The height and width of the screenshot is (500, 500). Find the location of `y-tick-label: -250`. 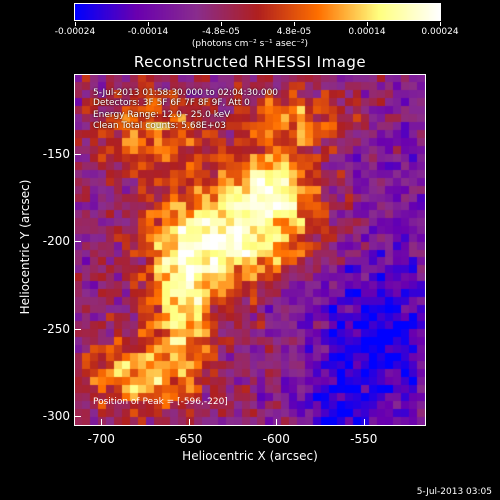

y-tick-label: -250 is located at coordinates (56, 328).